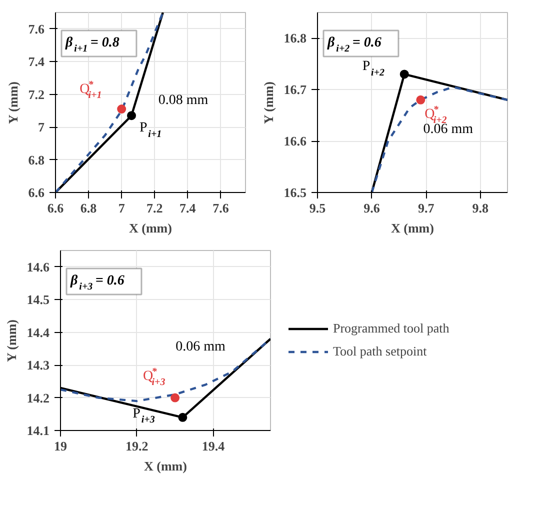 The width and height of the screenshot is (541, 507). Describe the element at coordinates (165, 370) in the screenshot. I see `line-series` at that location.